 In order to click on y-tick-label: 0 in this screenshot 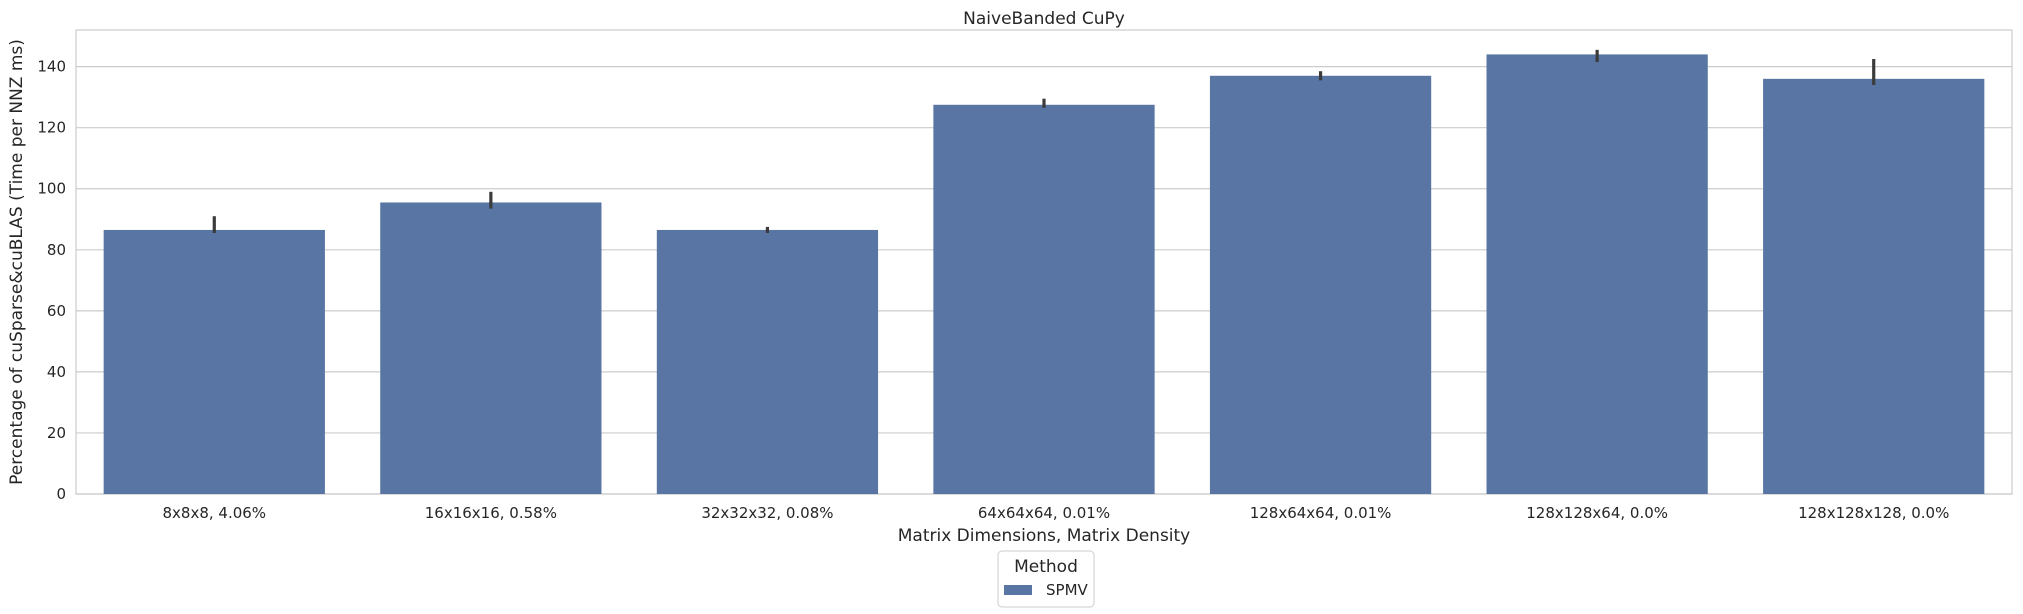, I will do `click(61, 494)`.